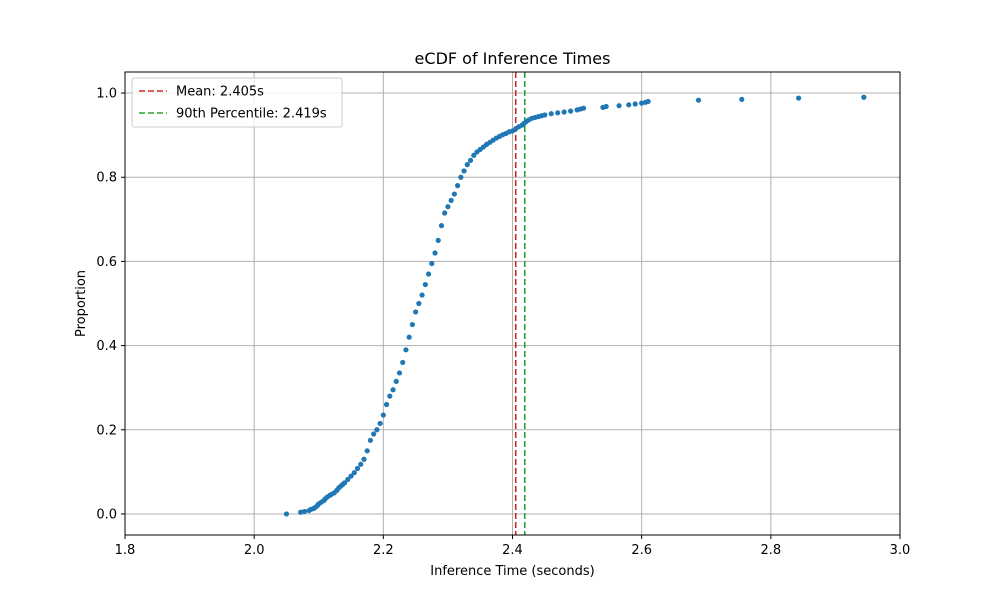 The width and height of the screenshot is (1000, 600). I want to click on y-tick-label: 1.0, so click(106, 94).